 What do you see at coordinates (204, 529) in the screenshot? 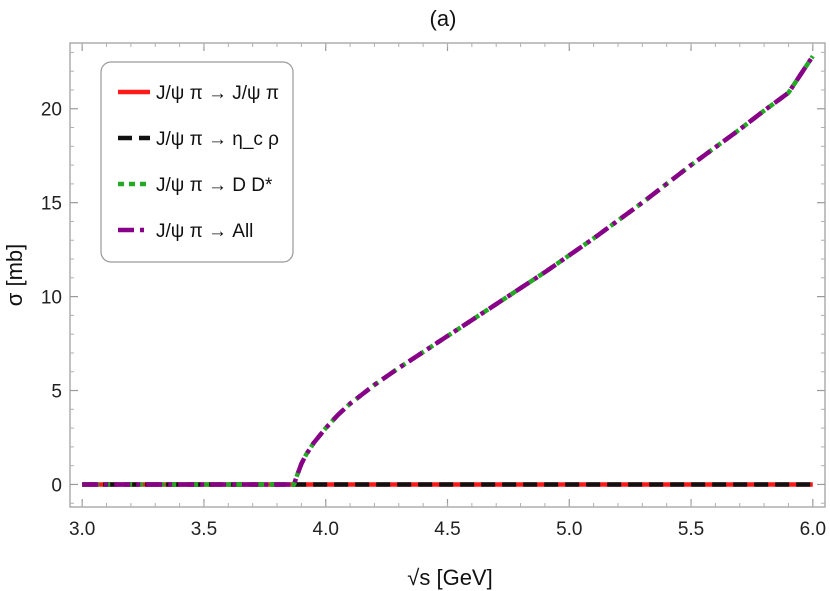
I see `x-tick-label: 3.5` at bounding box center [204, 529].